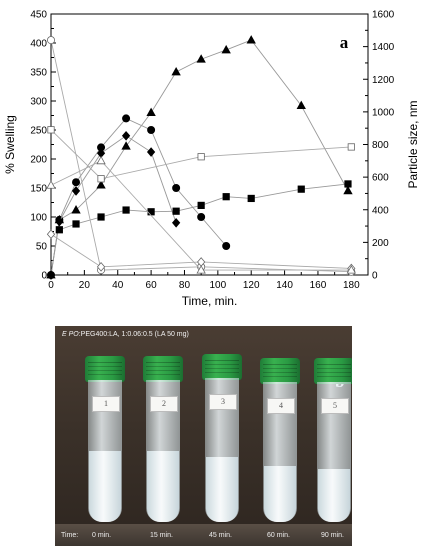 The image size is (428, 550). Describe the element at coordinates (118, 285) in the screenshot. I see `x-tick-label: 40` at that location.